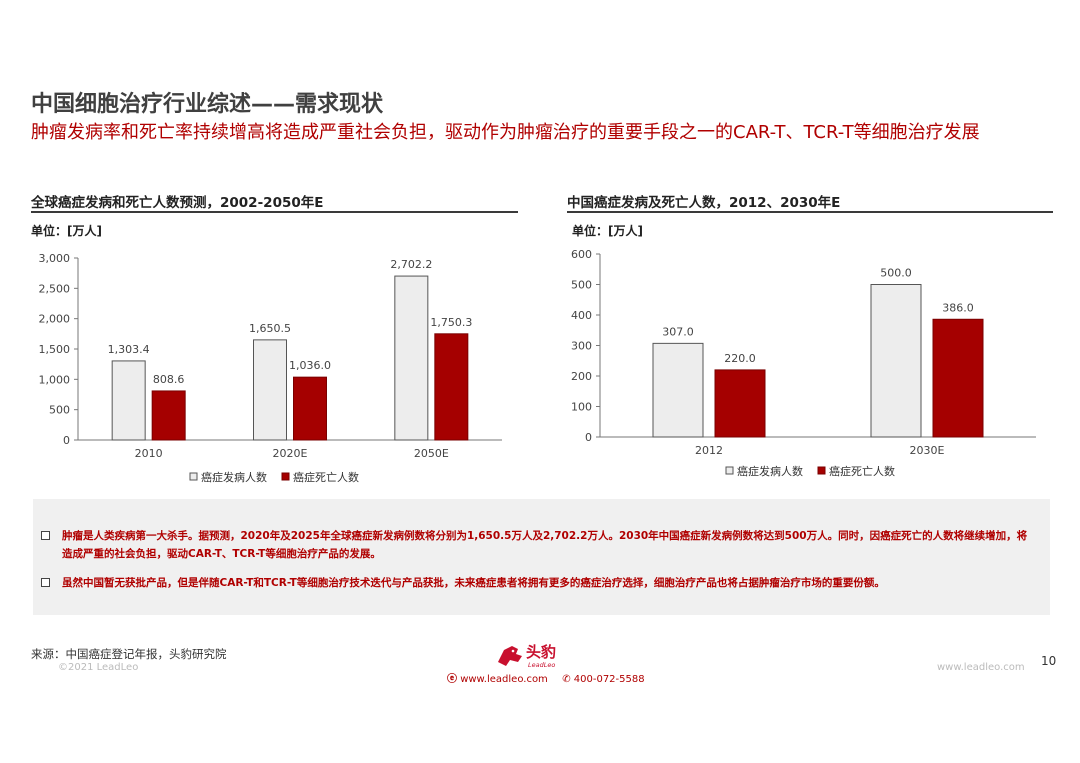 This screenshot has width=1080, height=763. Describe the element at coordinates (431, 453) in the screenshot. I see `x-tick-label: 2050E` at that location.